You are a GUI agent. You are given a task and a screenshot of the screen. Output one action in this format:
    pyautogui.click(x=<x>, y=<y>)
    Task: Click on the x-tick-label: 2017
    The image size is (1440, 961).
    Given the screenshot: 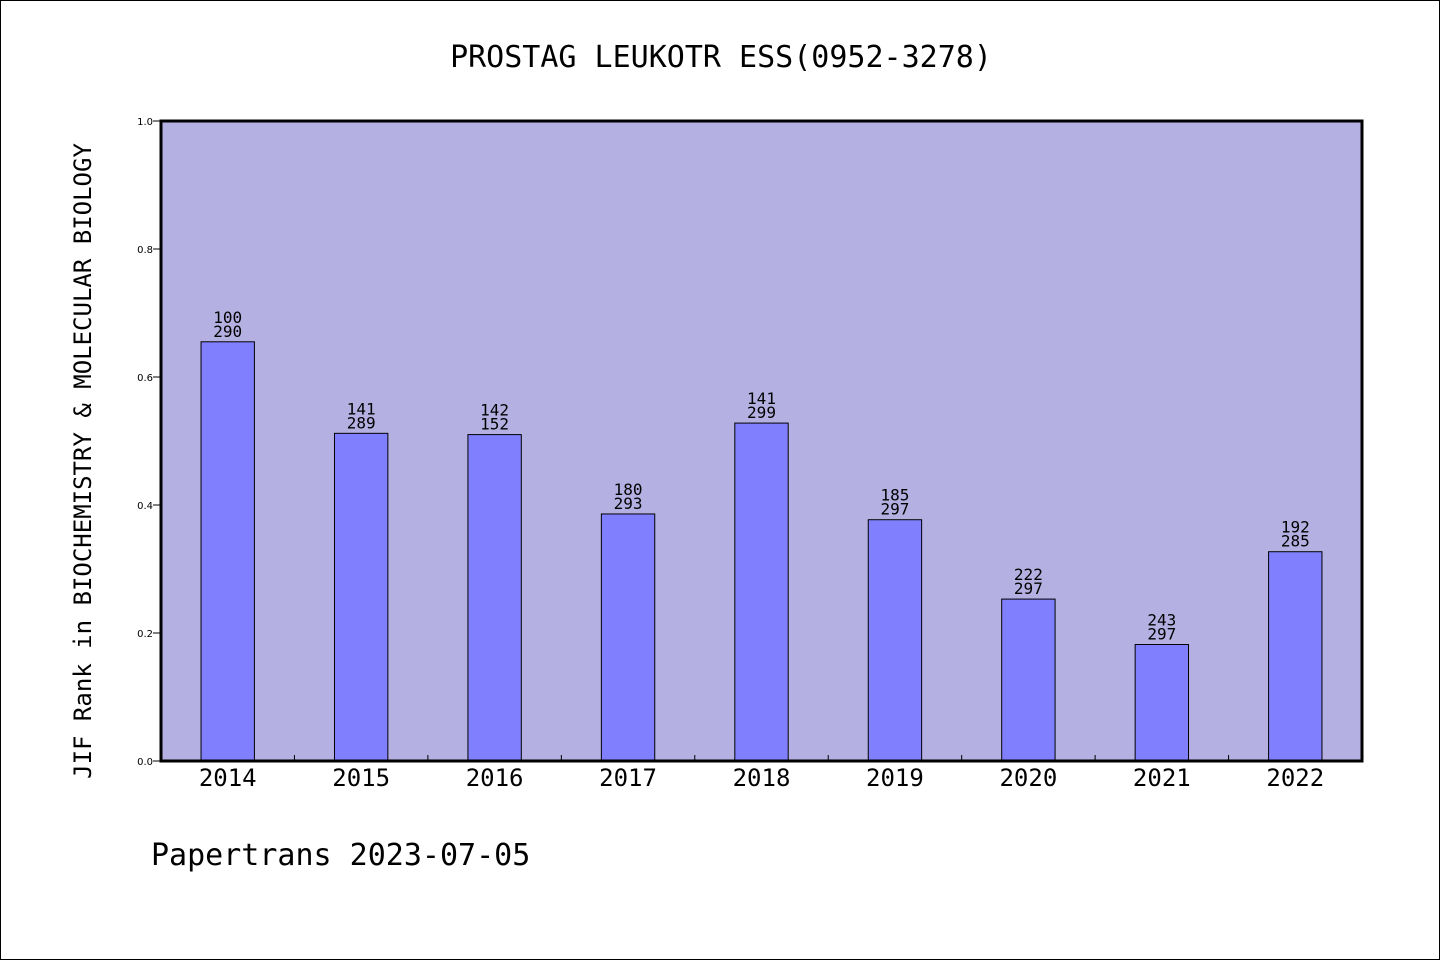 What is the action you would take?
    pyautogui.click(x=628, y=778)
    